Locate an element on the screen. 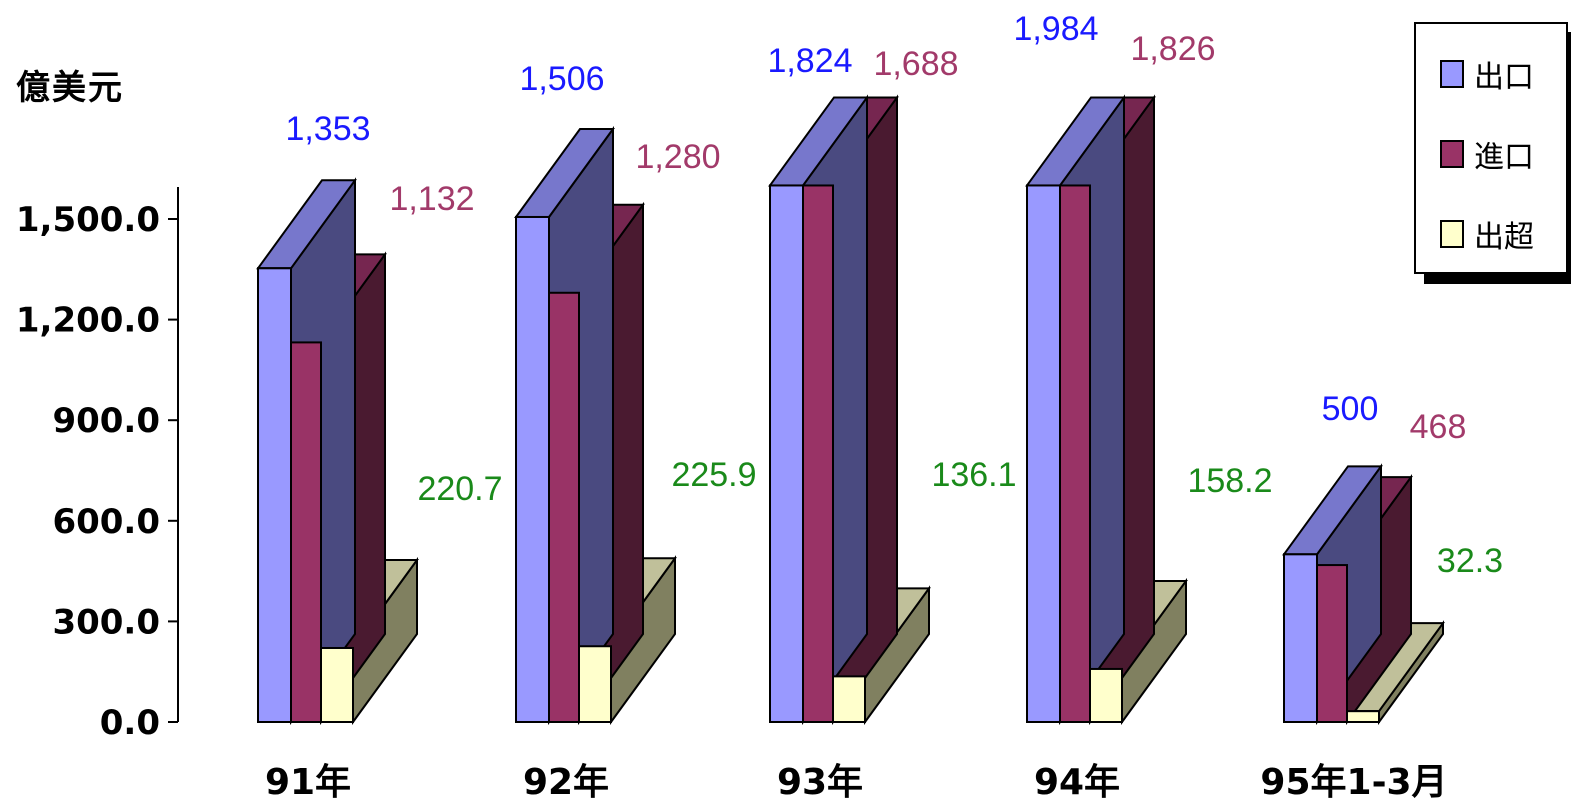 This screenshot has height=801, width=1571. legend: 出口 進口 出超 is located at coordinates (1491, 148).